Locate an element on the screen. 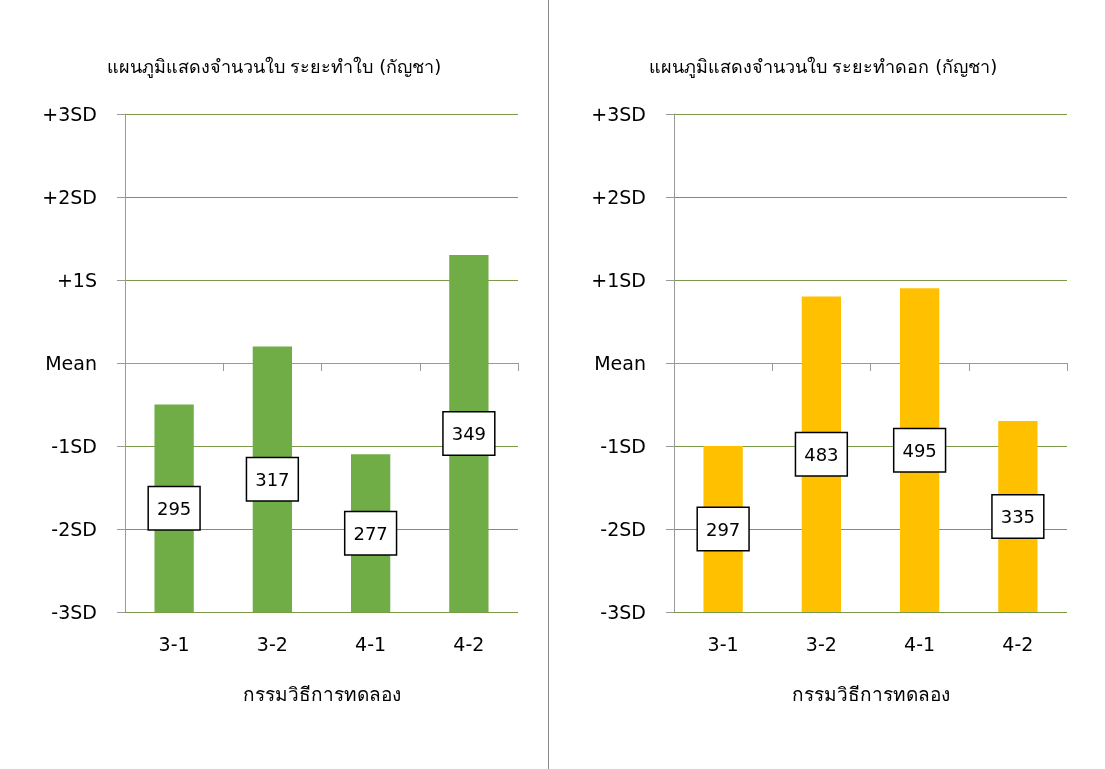 This screenshot has height=769, width=1105. chart-title: แผนภูมิแสดงจำนวนใบ ระยะทำดอก (กัญชา) is located at coordinates (823, 66).